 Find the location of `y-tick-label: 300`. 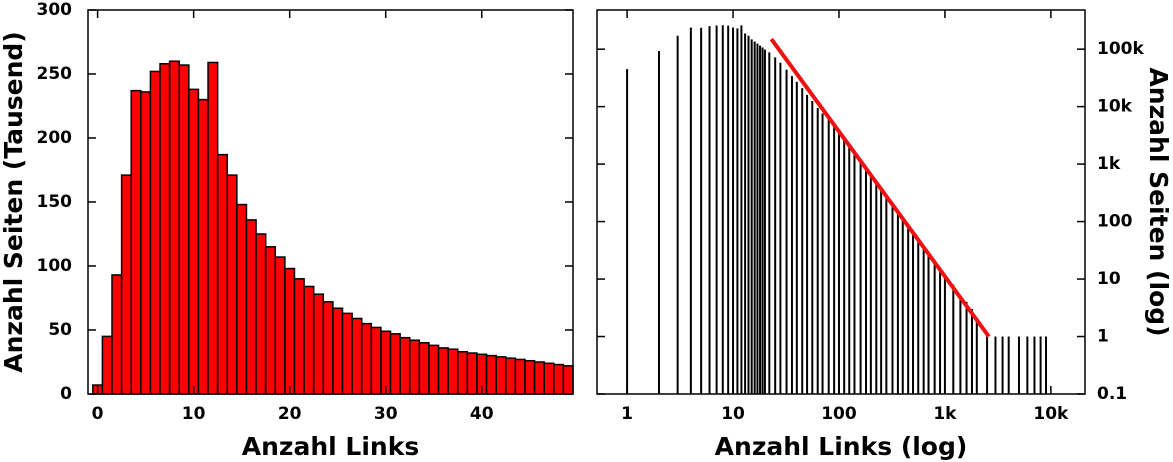

y-tick-label: 300 is located at coordinates (55, 10).